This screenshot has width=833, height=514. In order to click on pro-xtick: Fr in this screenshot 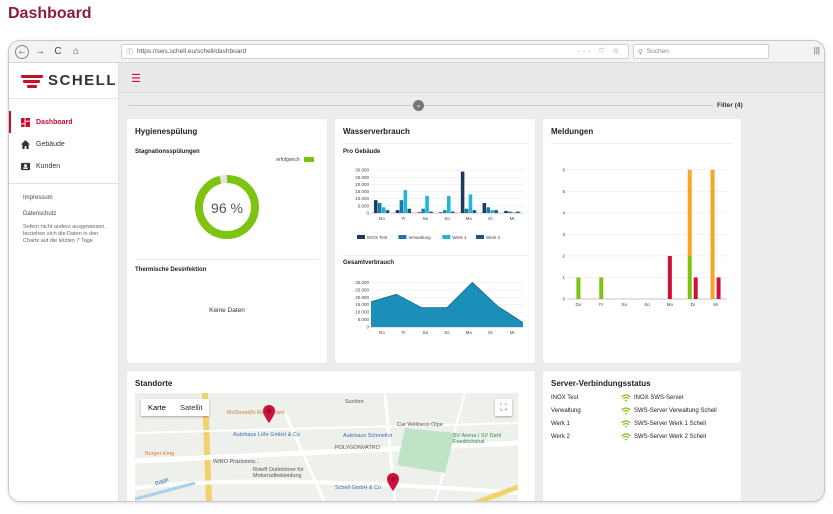, I will do `click(403, 218)`.